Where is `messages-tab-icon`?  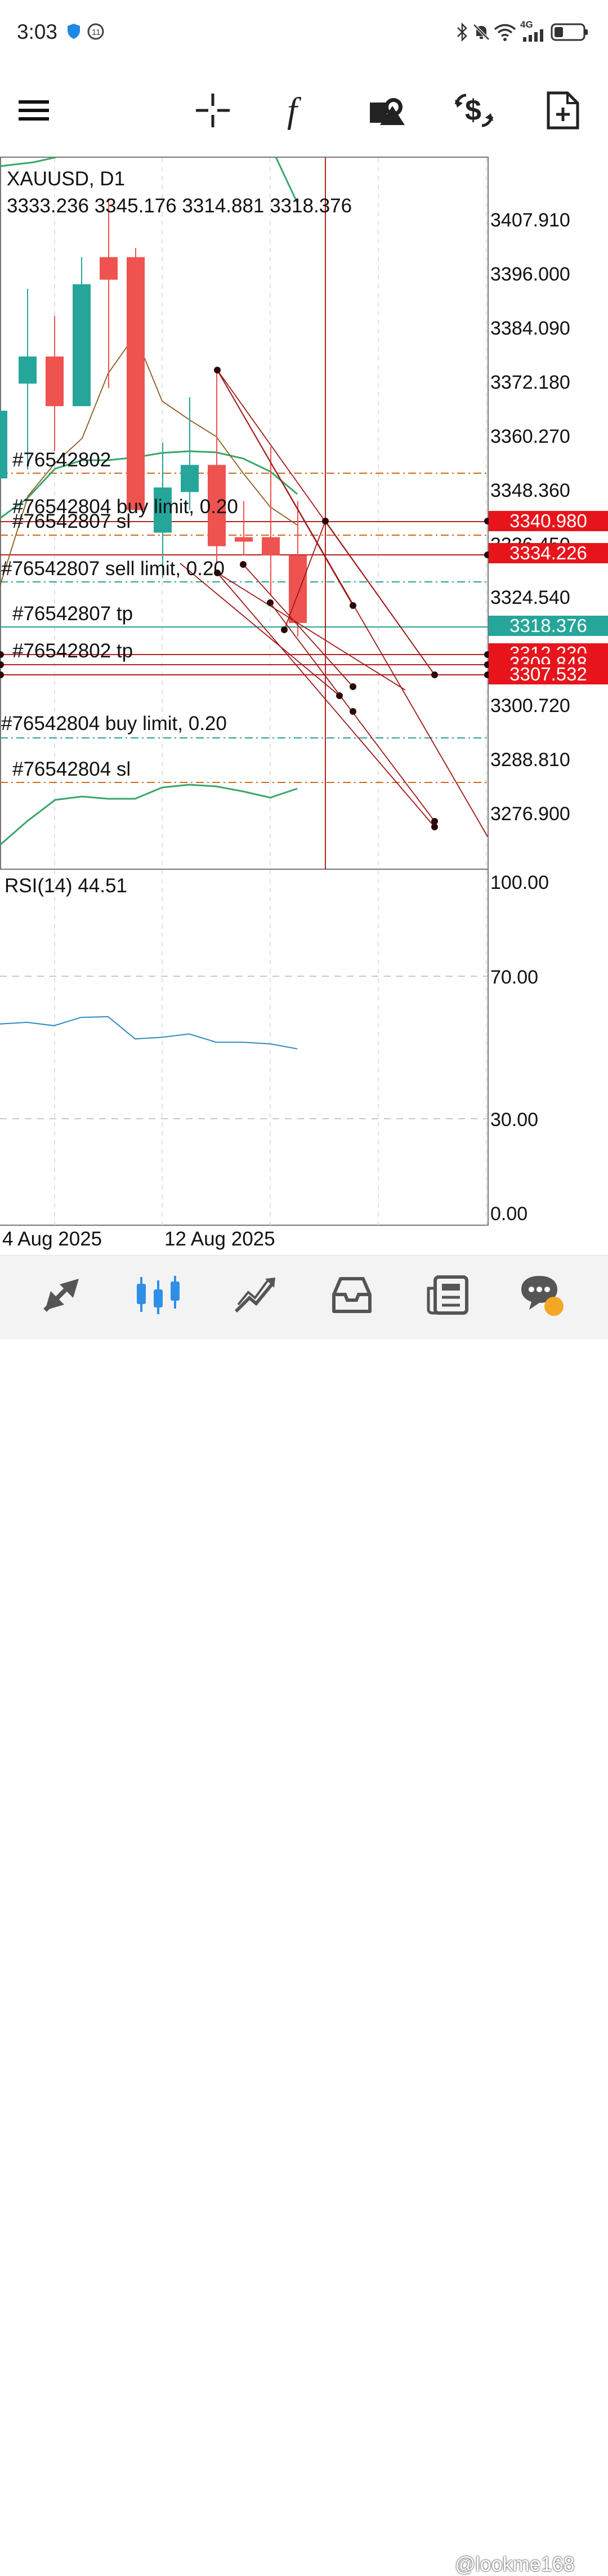 messages-tab-icon is located at coordinates (543, 1296).